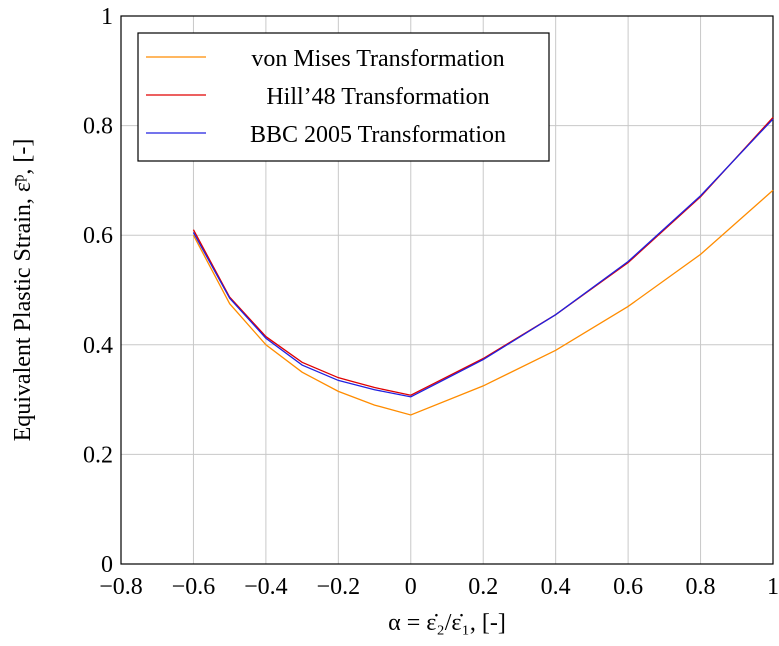 The height and width of the screenshot is (646, 779). I want to click on x-tick-label: 1, so click(773, 587).